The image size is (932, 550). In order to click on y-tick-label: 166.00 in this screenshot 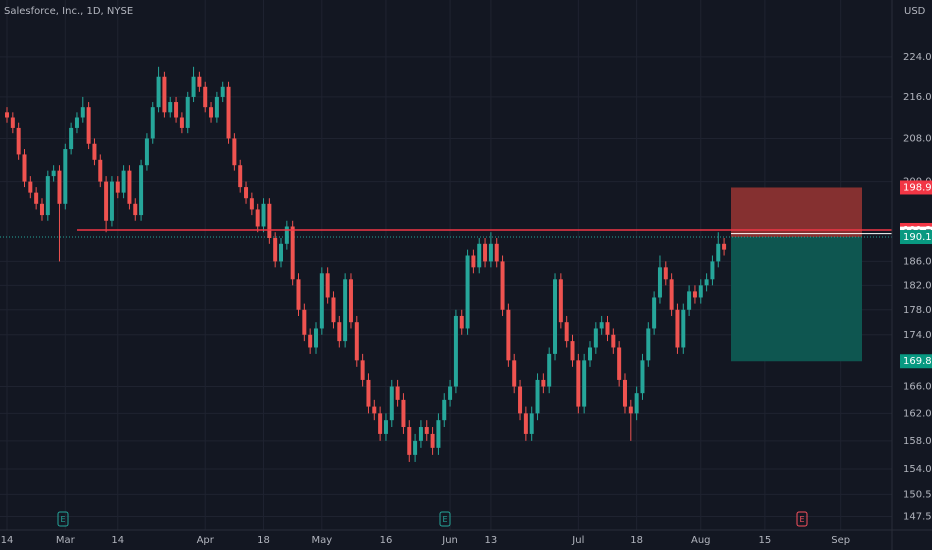, I will do `click(917, 387)`.